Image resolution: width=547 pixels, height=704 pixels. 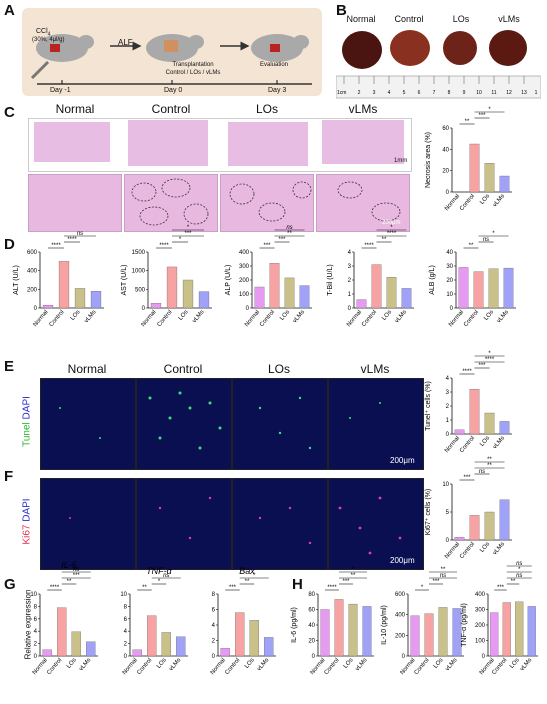 What do you see at coordinates (480, 642) in the screenshot?
I see `y-tick-label: 100` at bounding box center [480, 642].